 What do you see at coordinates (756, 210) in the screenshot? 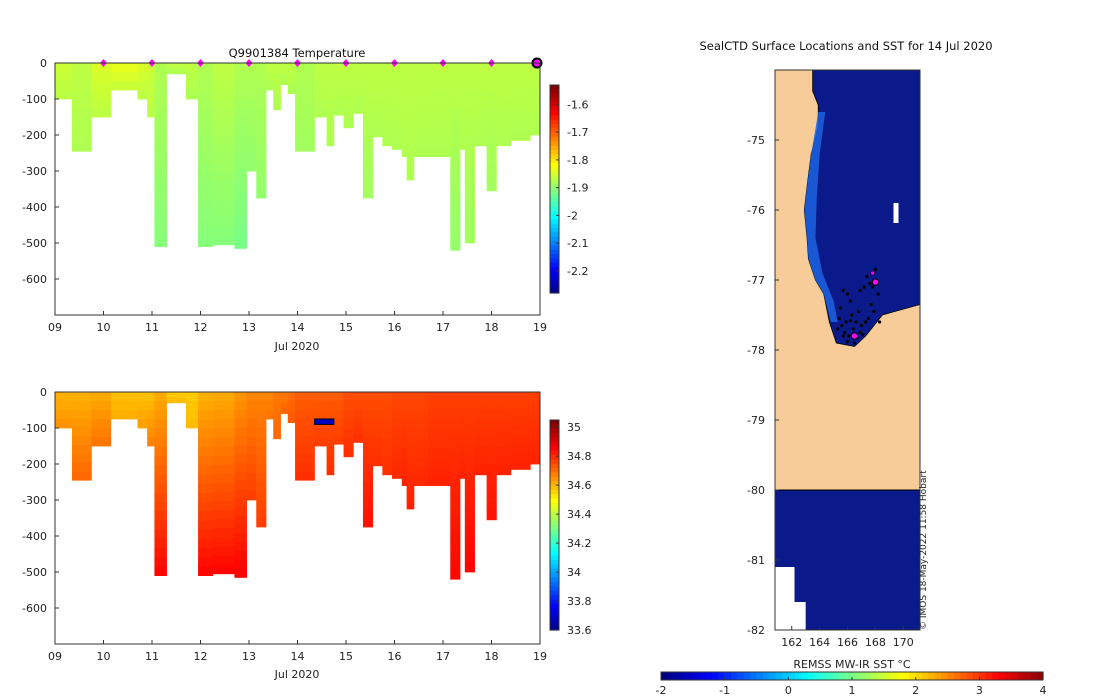
I see `lat-tick-label: -76` at bounding box center [756, 210].